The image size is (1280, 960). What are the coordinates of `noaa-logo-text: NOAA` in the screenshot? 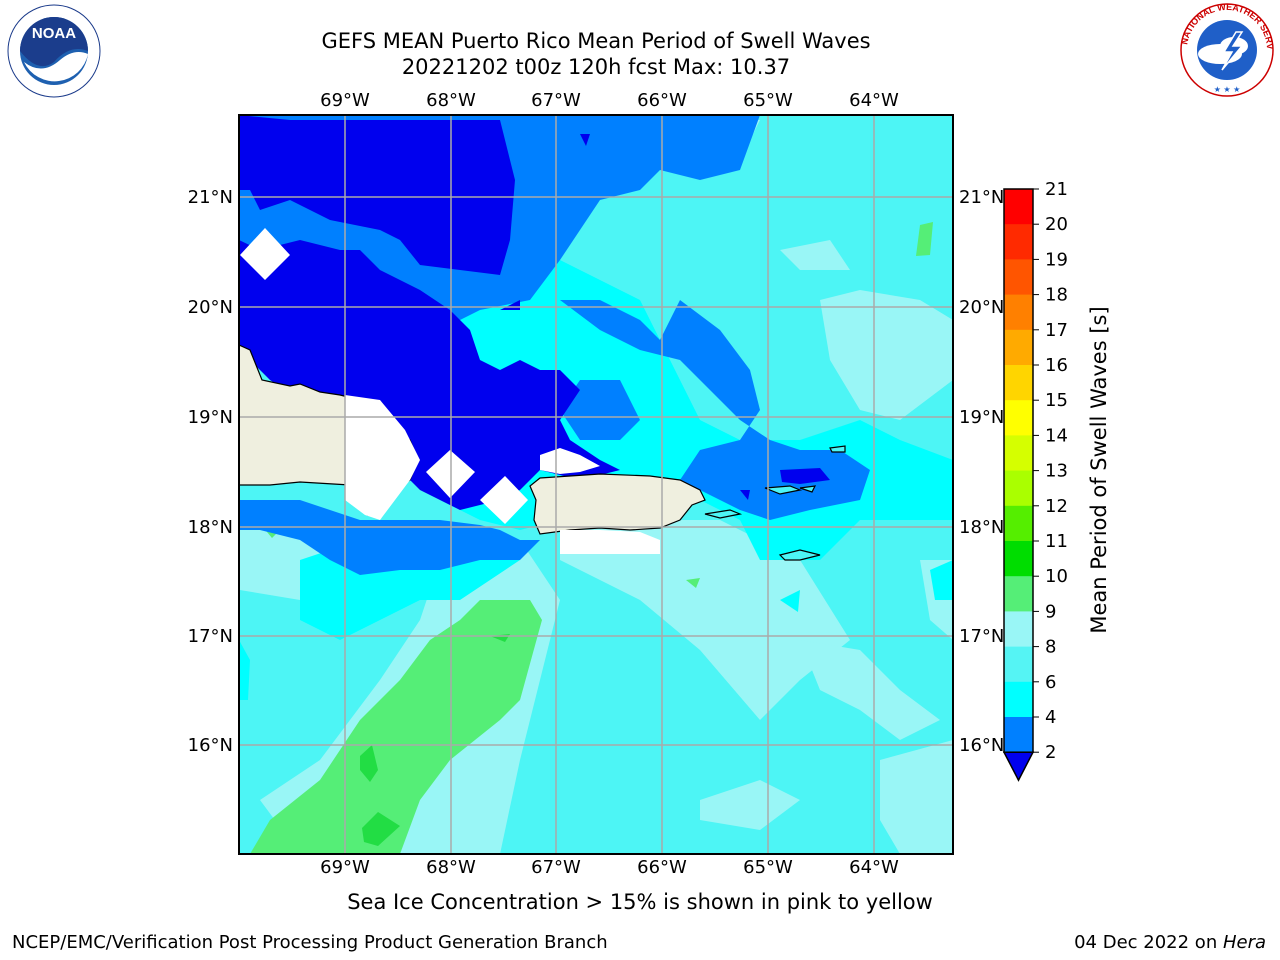 It's located at (54, 33).